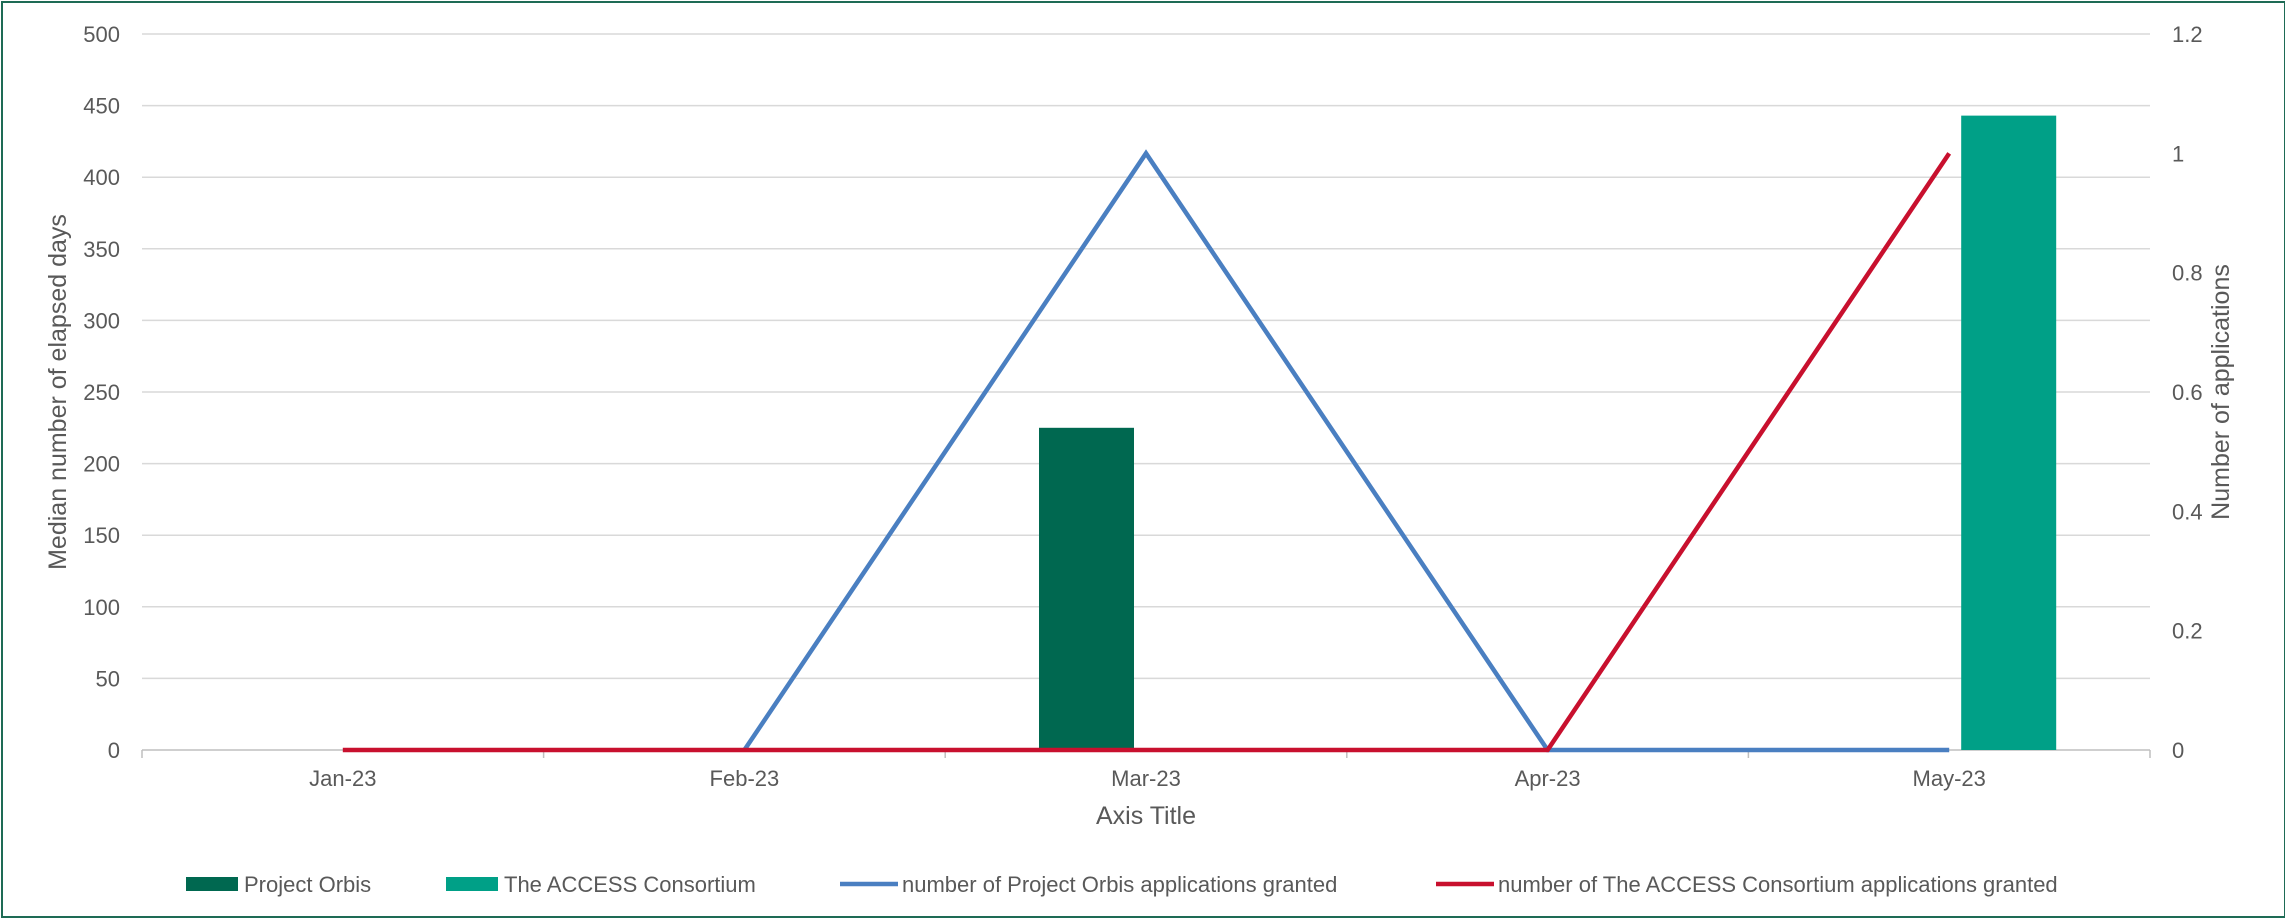 This screenshot has width=2285, height=918. I want to click on y-tick-label: 200, so click(101, 464).